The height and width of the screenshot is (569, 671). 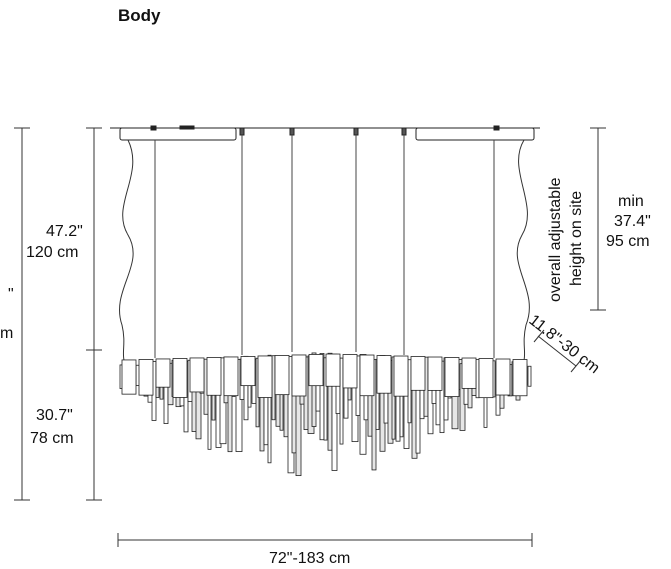 I want to click on adjustable-height-dimension, so click(x=598, y=219).